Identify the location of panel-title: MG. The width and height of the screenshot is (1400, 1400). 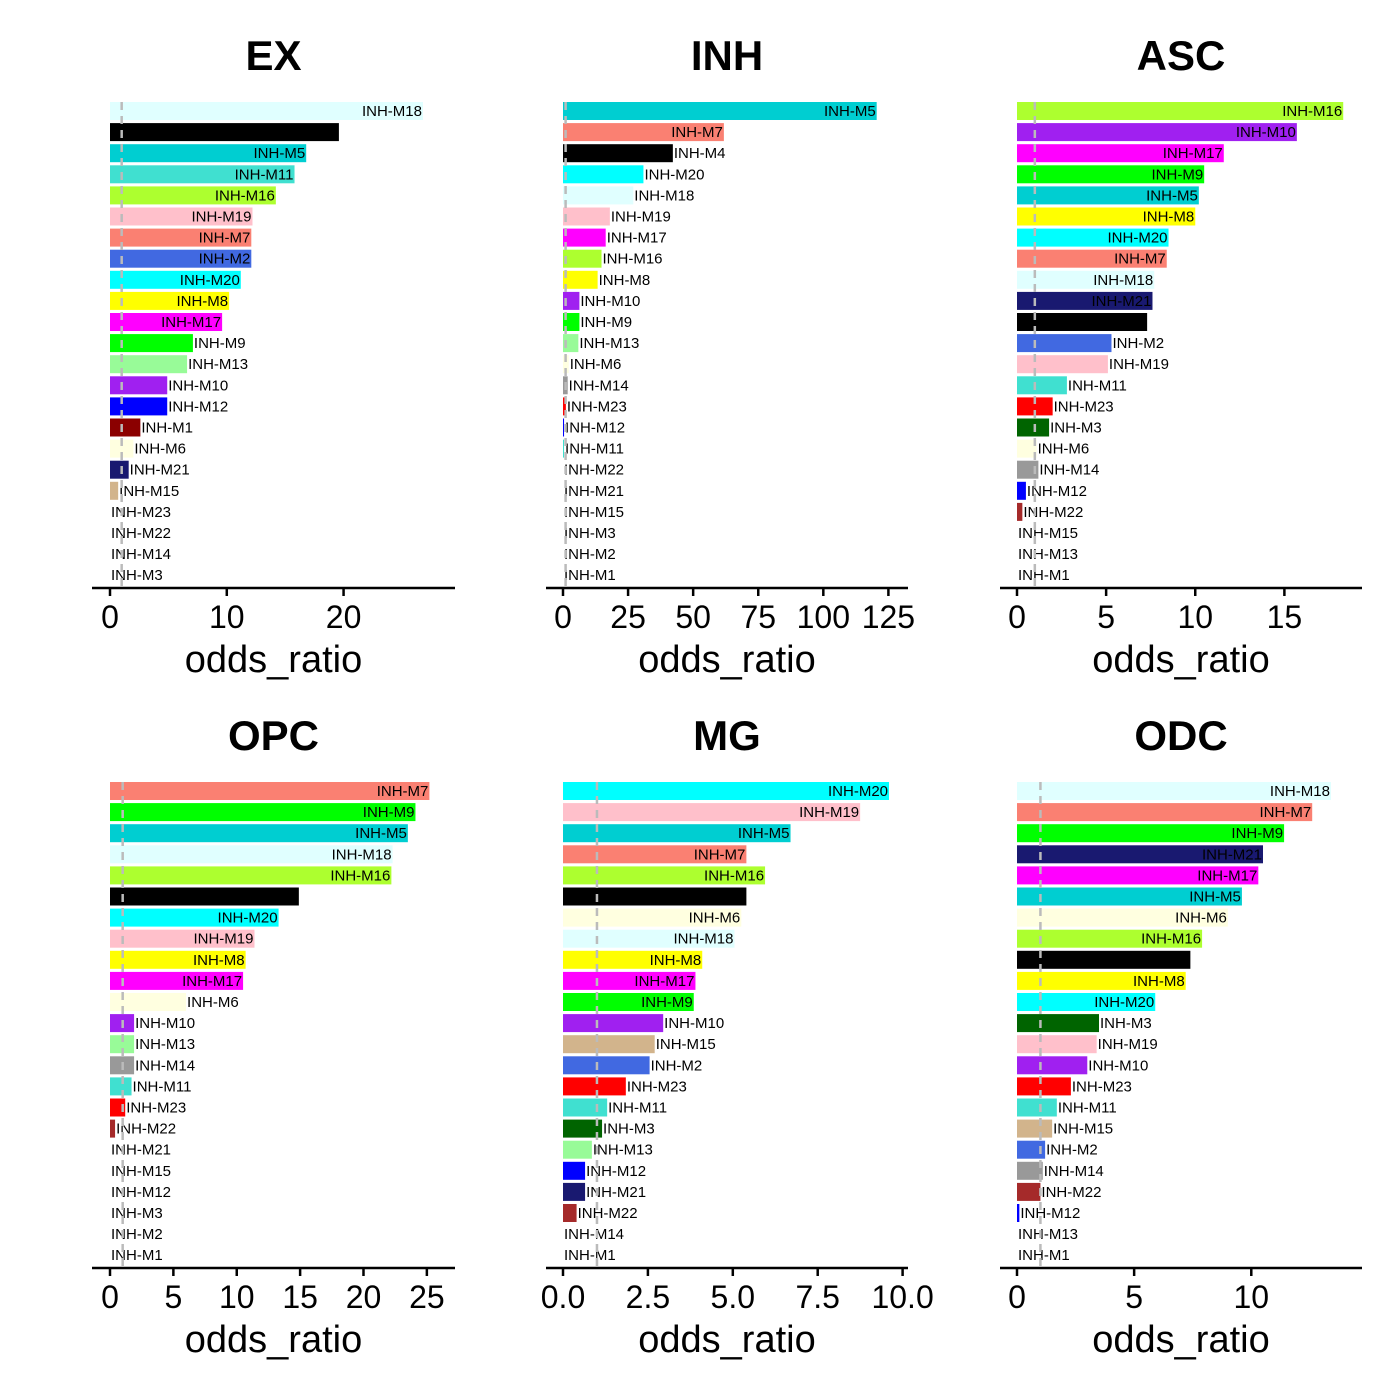
(727, 735).